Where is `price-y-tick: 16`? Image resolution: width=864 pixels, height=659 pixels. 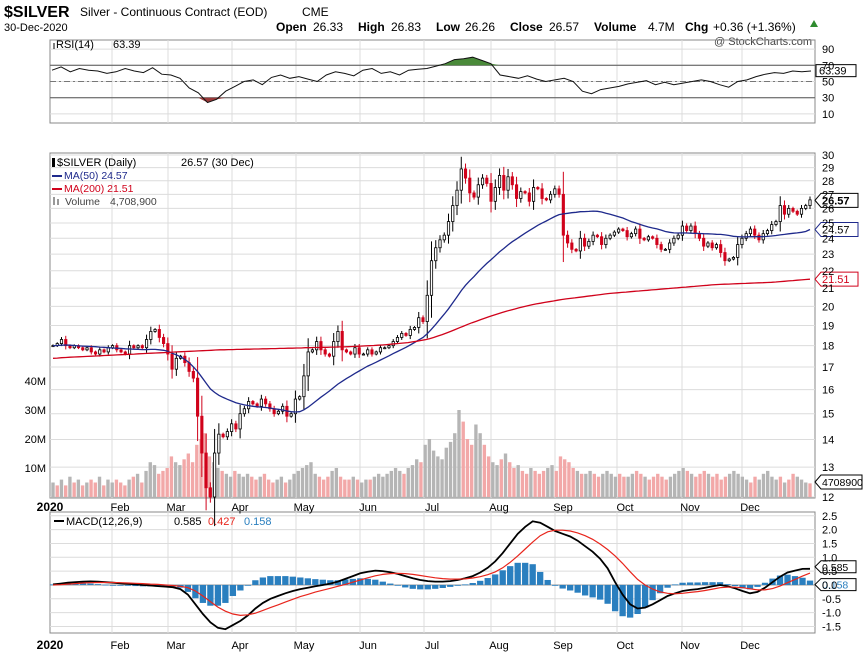
price-y-tick: 16 is located at coordinates (828, 391).